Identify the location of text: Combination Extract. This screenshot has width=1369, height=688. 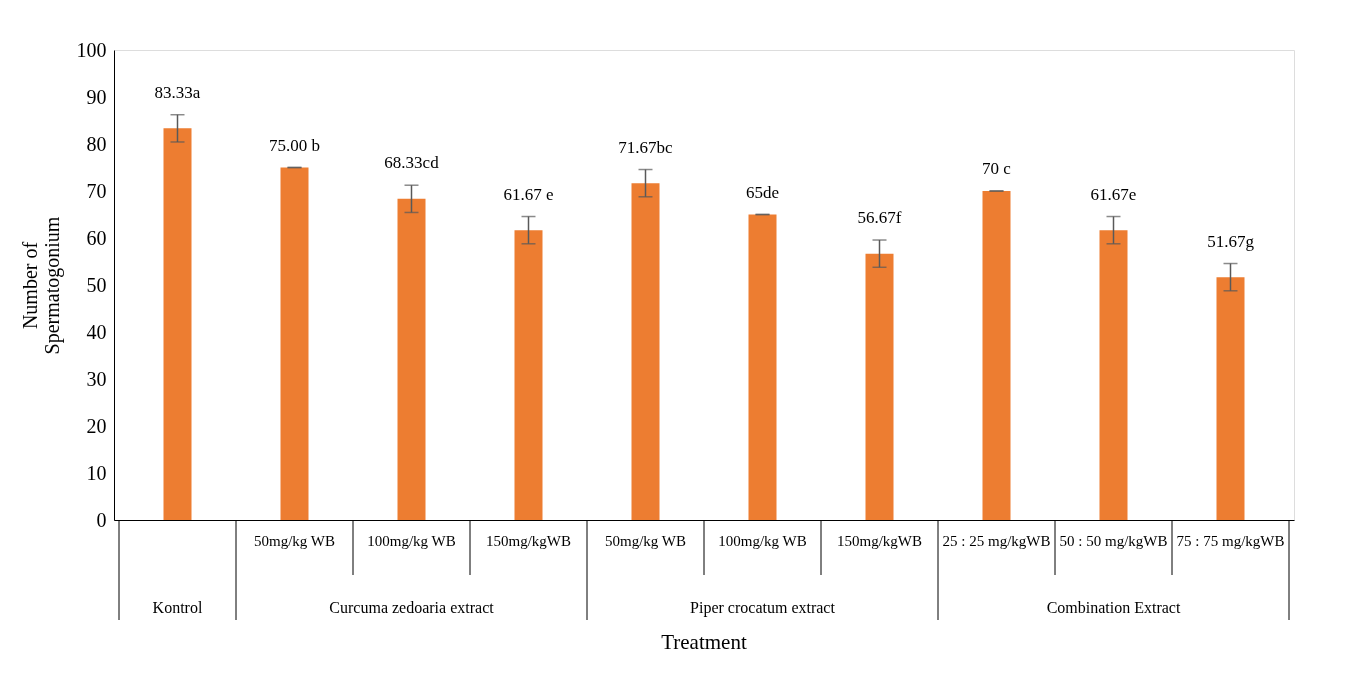
(1113, 607).